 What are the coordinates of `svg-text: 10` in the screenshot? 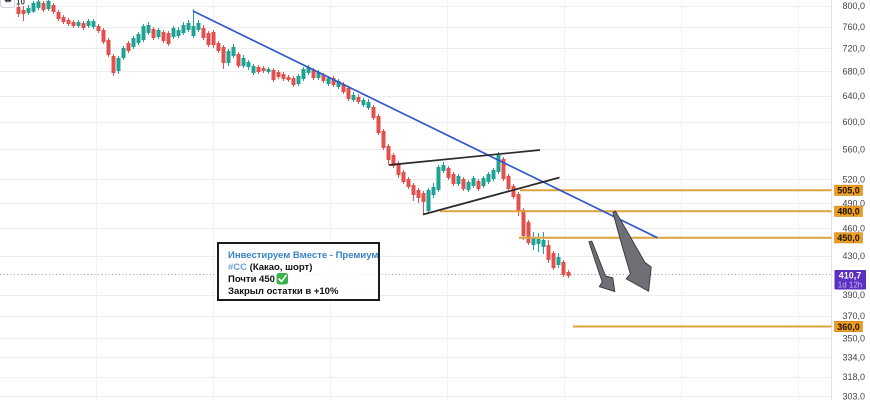 It's located at (20, 3).